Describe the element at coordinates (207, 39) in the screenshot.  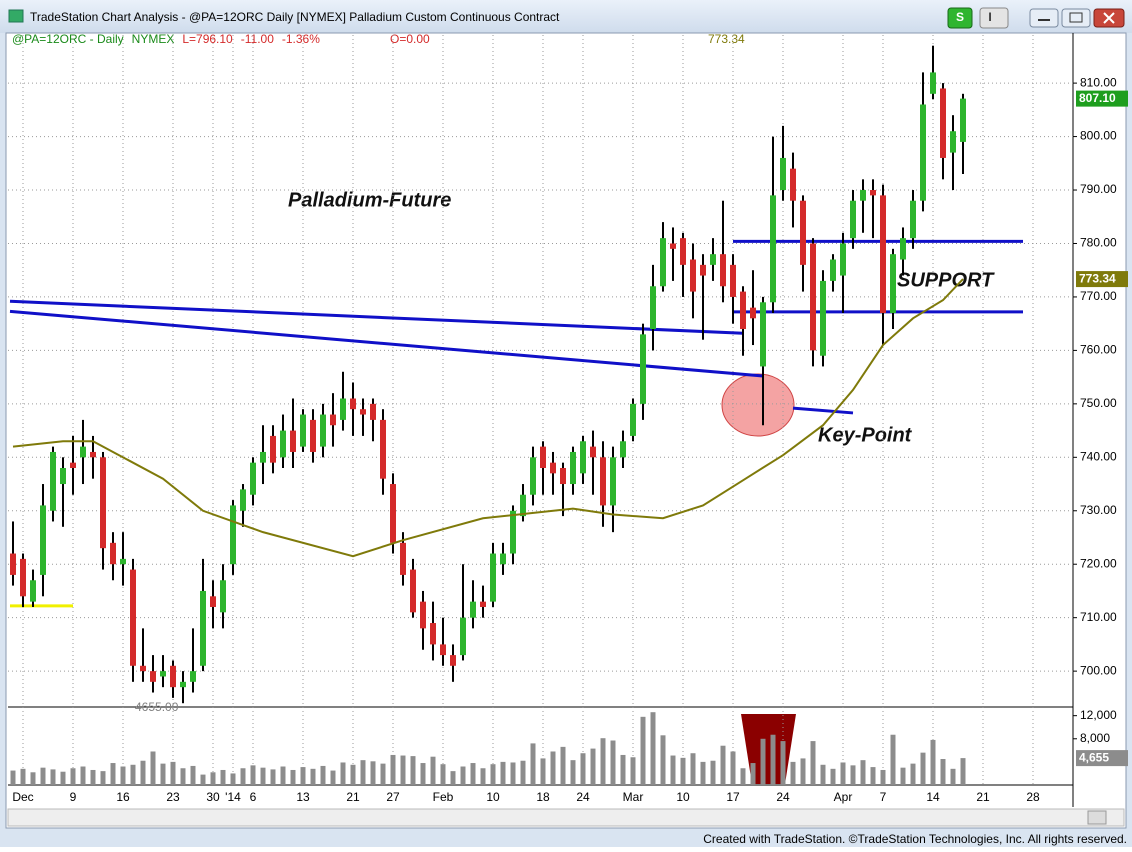
I see `last-price: L=796.10` at that location.